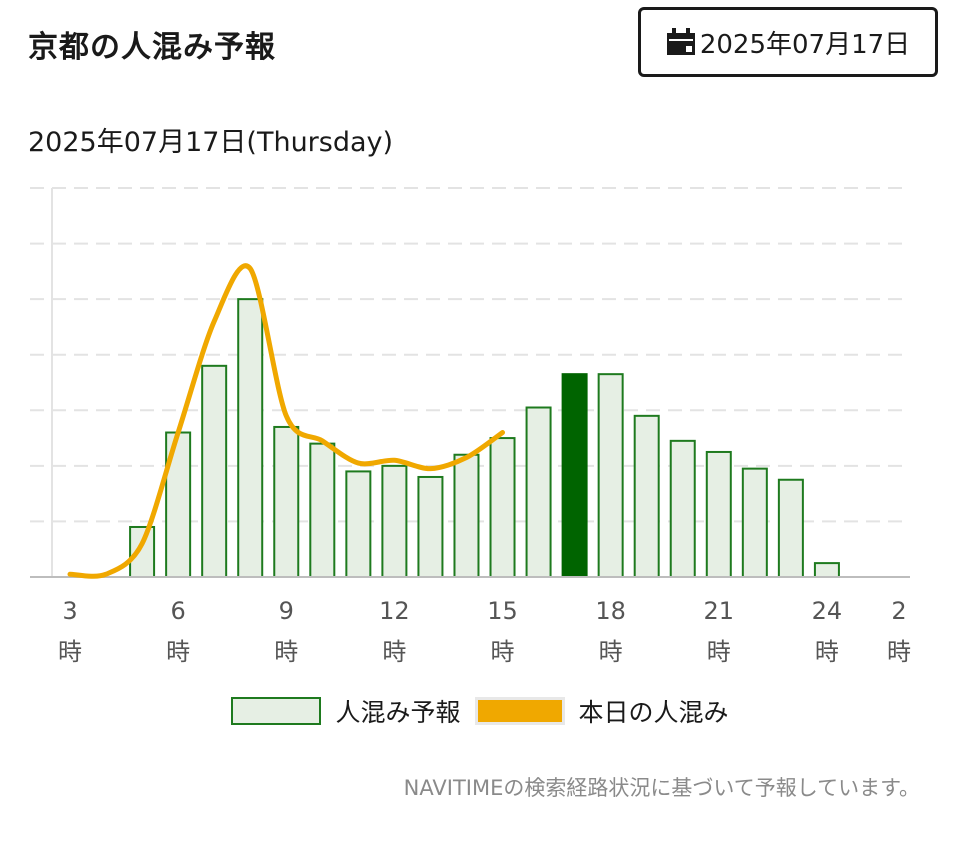  I want to click on x-tick-label: 21, so click(719, 611).